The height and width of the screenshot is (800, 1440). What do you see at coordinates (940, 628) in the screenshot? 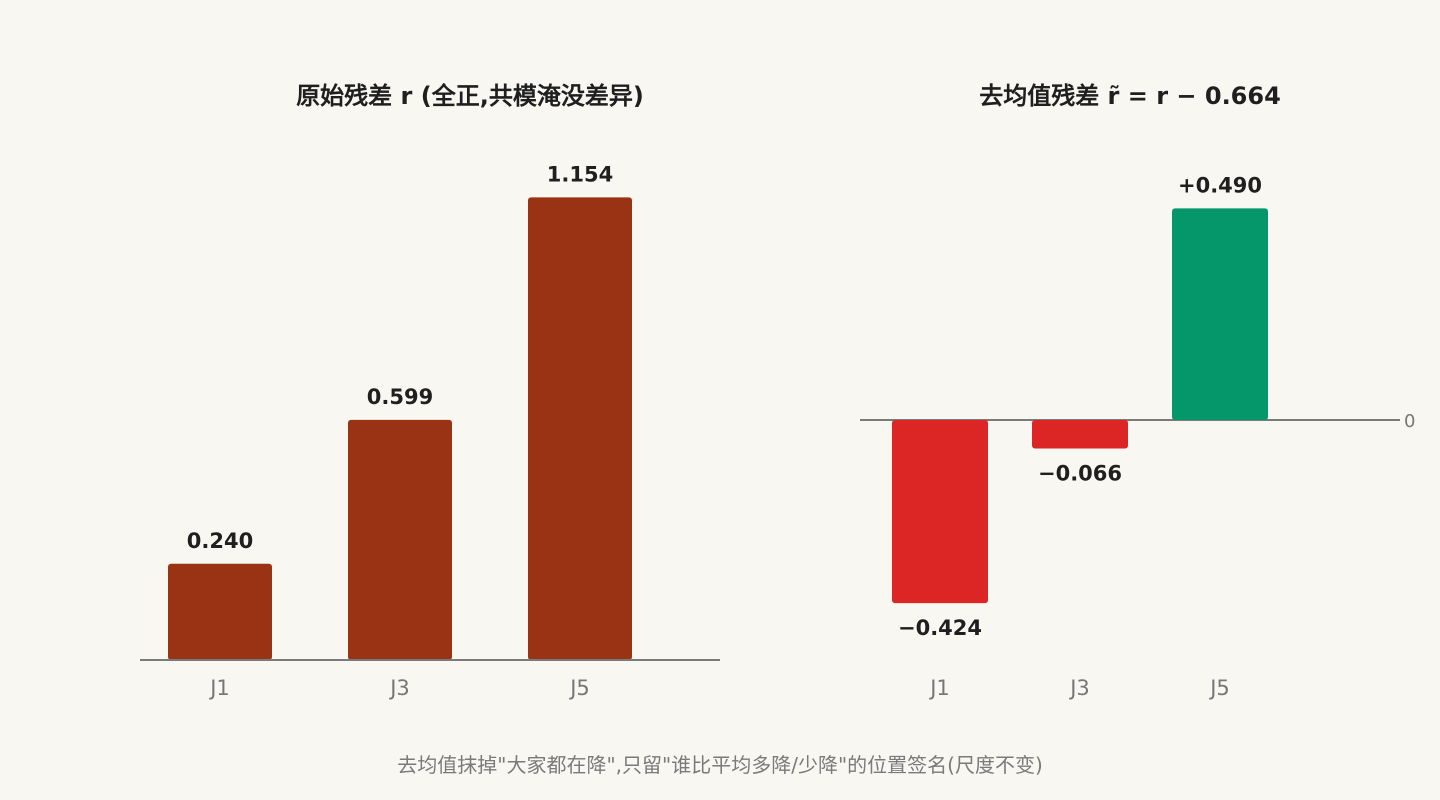
I see `centered-value-label-j1: −0.424` at bounding box center [940, 628].